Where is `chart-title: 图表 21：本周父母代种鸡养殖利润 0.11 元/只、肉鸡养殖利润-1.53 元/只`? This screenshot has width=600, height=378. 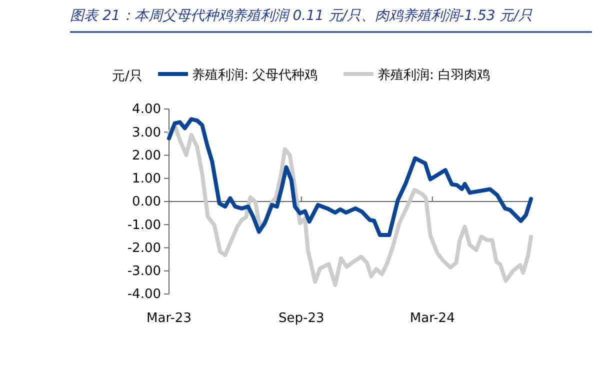 chart-title: 图表 21：本周父母代种鸡养殖利润 0.11 元/只、肉鸡养殖利润-1.53 元/只 is located at coordinates (301, 16).